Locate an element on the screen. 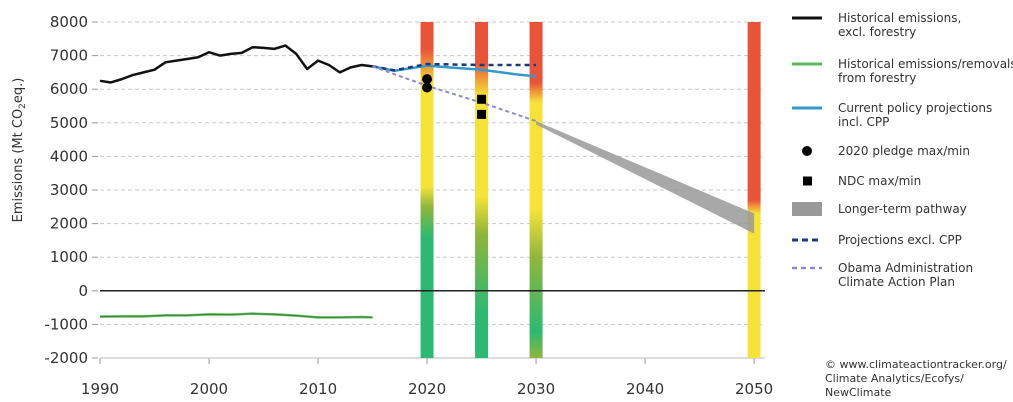  legend-label: NDC max/min is located at coordinates (879, 181).